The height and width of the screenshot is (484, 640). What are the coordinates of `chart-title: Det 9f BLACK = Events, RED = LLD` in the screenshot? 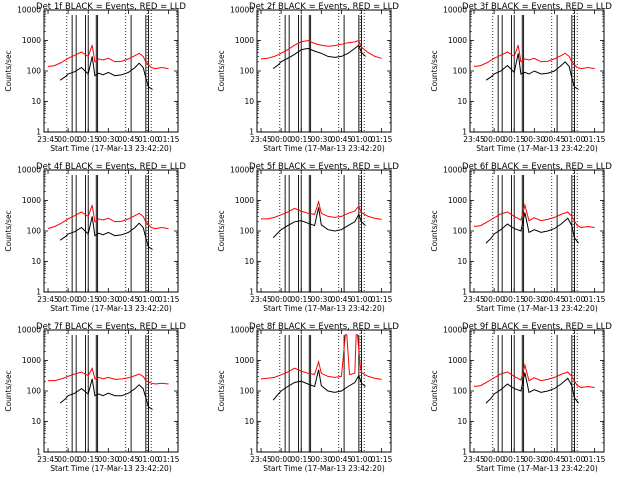 It's located at (537, 327).